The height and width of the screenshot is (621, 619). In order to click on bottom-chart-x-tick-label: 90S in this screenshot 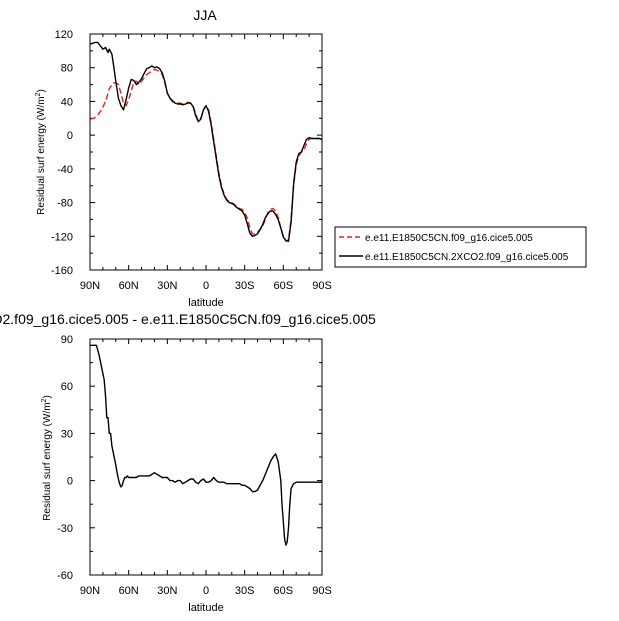, I will do `click(322, 591)`.